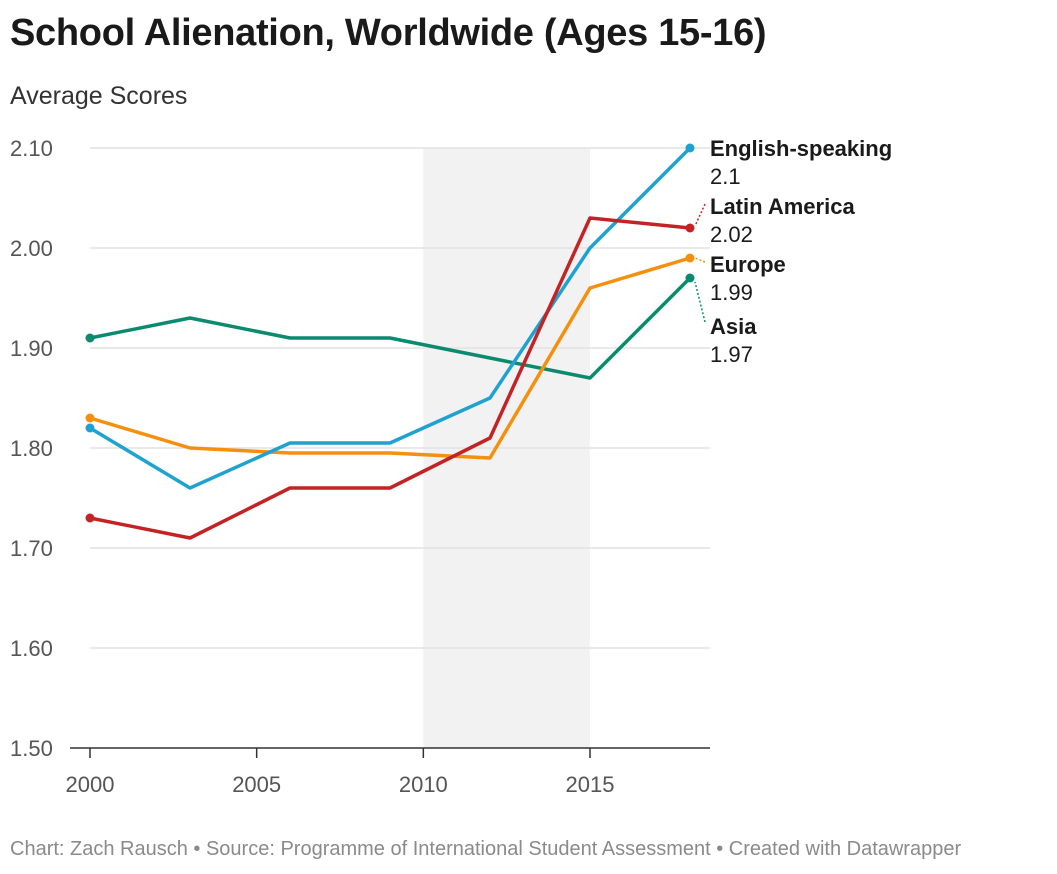 This screenshot has width=1057, height=874. Describe the element at coordinates (690, 148) in the screenshot. I see `end-point-english-speaking` at that location.